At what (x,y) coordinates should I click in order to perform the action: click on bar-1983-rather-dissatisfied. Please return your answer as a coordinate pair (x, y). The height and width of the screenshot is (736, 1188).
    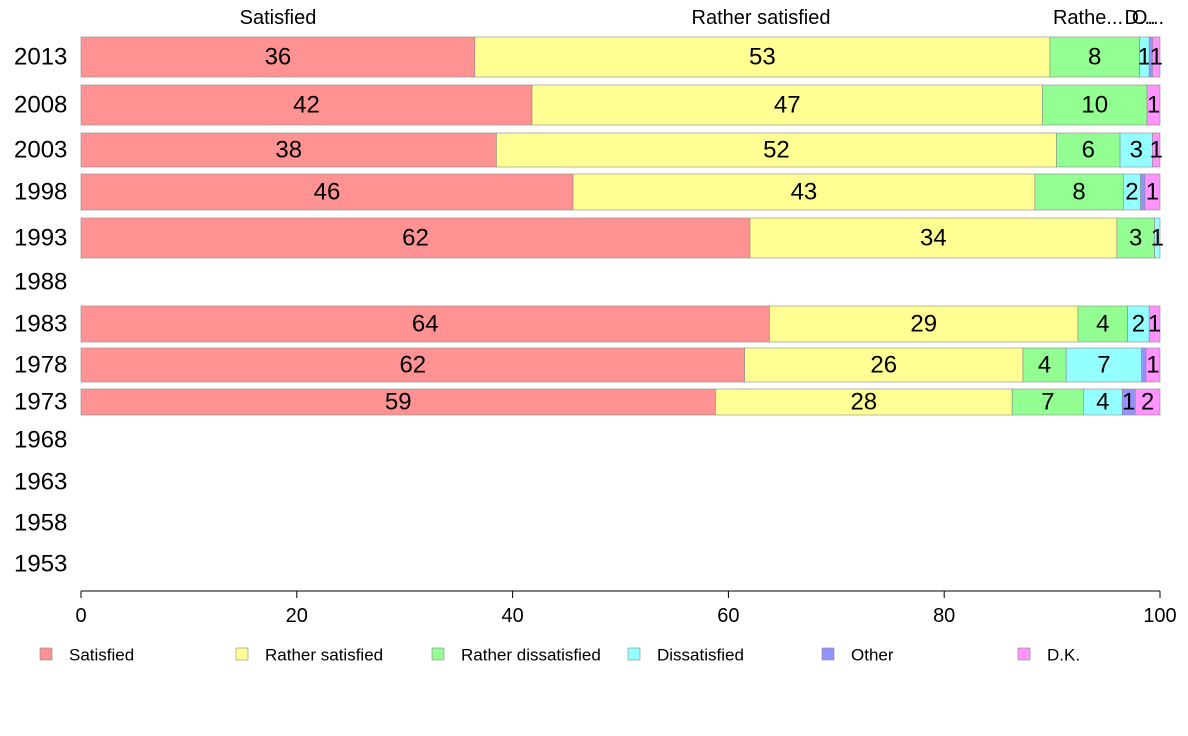
    Looking at the image, I should click on (1102, 324).